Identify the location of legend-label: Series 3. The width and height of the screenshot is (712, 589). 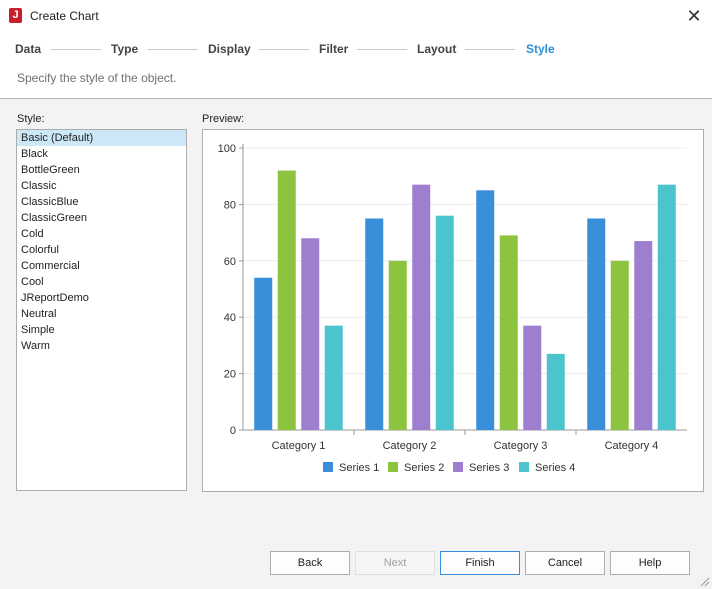
(489, 468).